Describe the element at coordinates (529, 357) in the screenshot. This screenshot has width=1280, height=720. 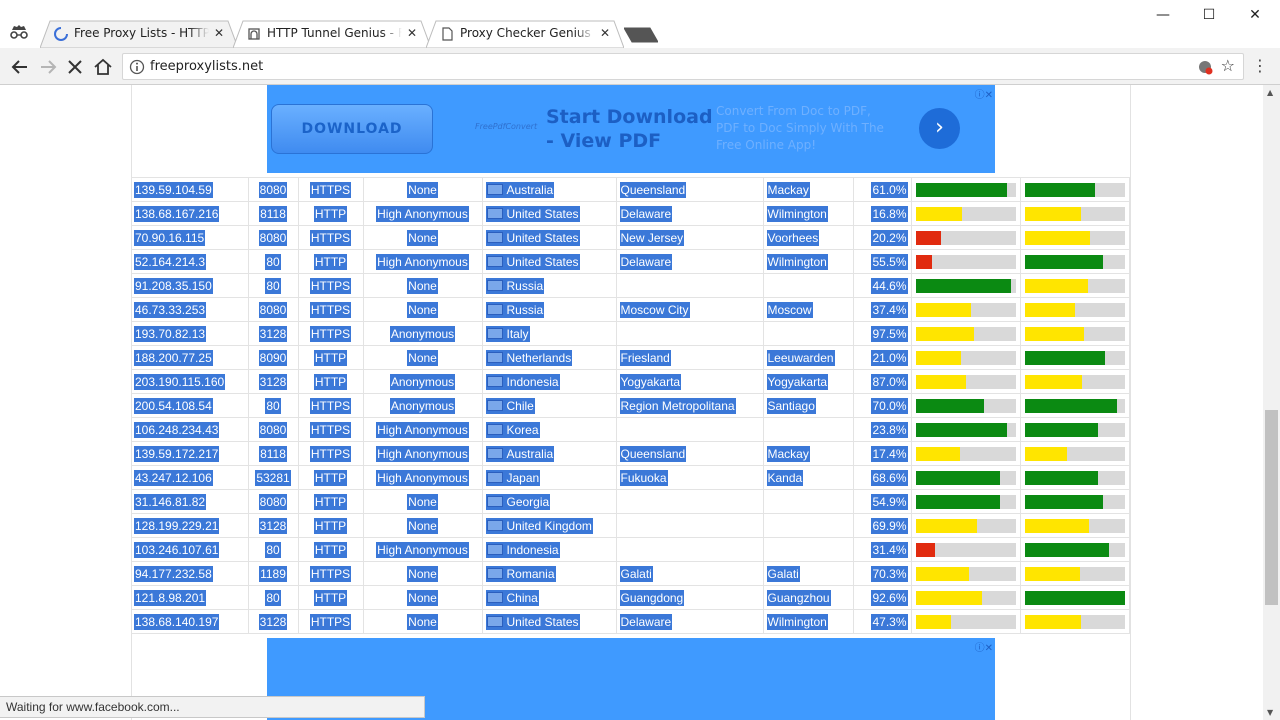
I see `country: Netherlands` at that location.